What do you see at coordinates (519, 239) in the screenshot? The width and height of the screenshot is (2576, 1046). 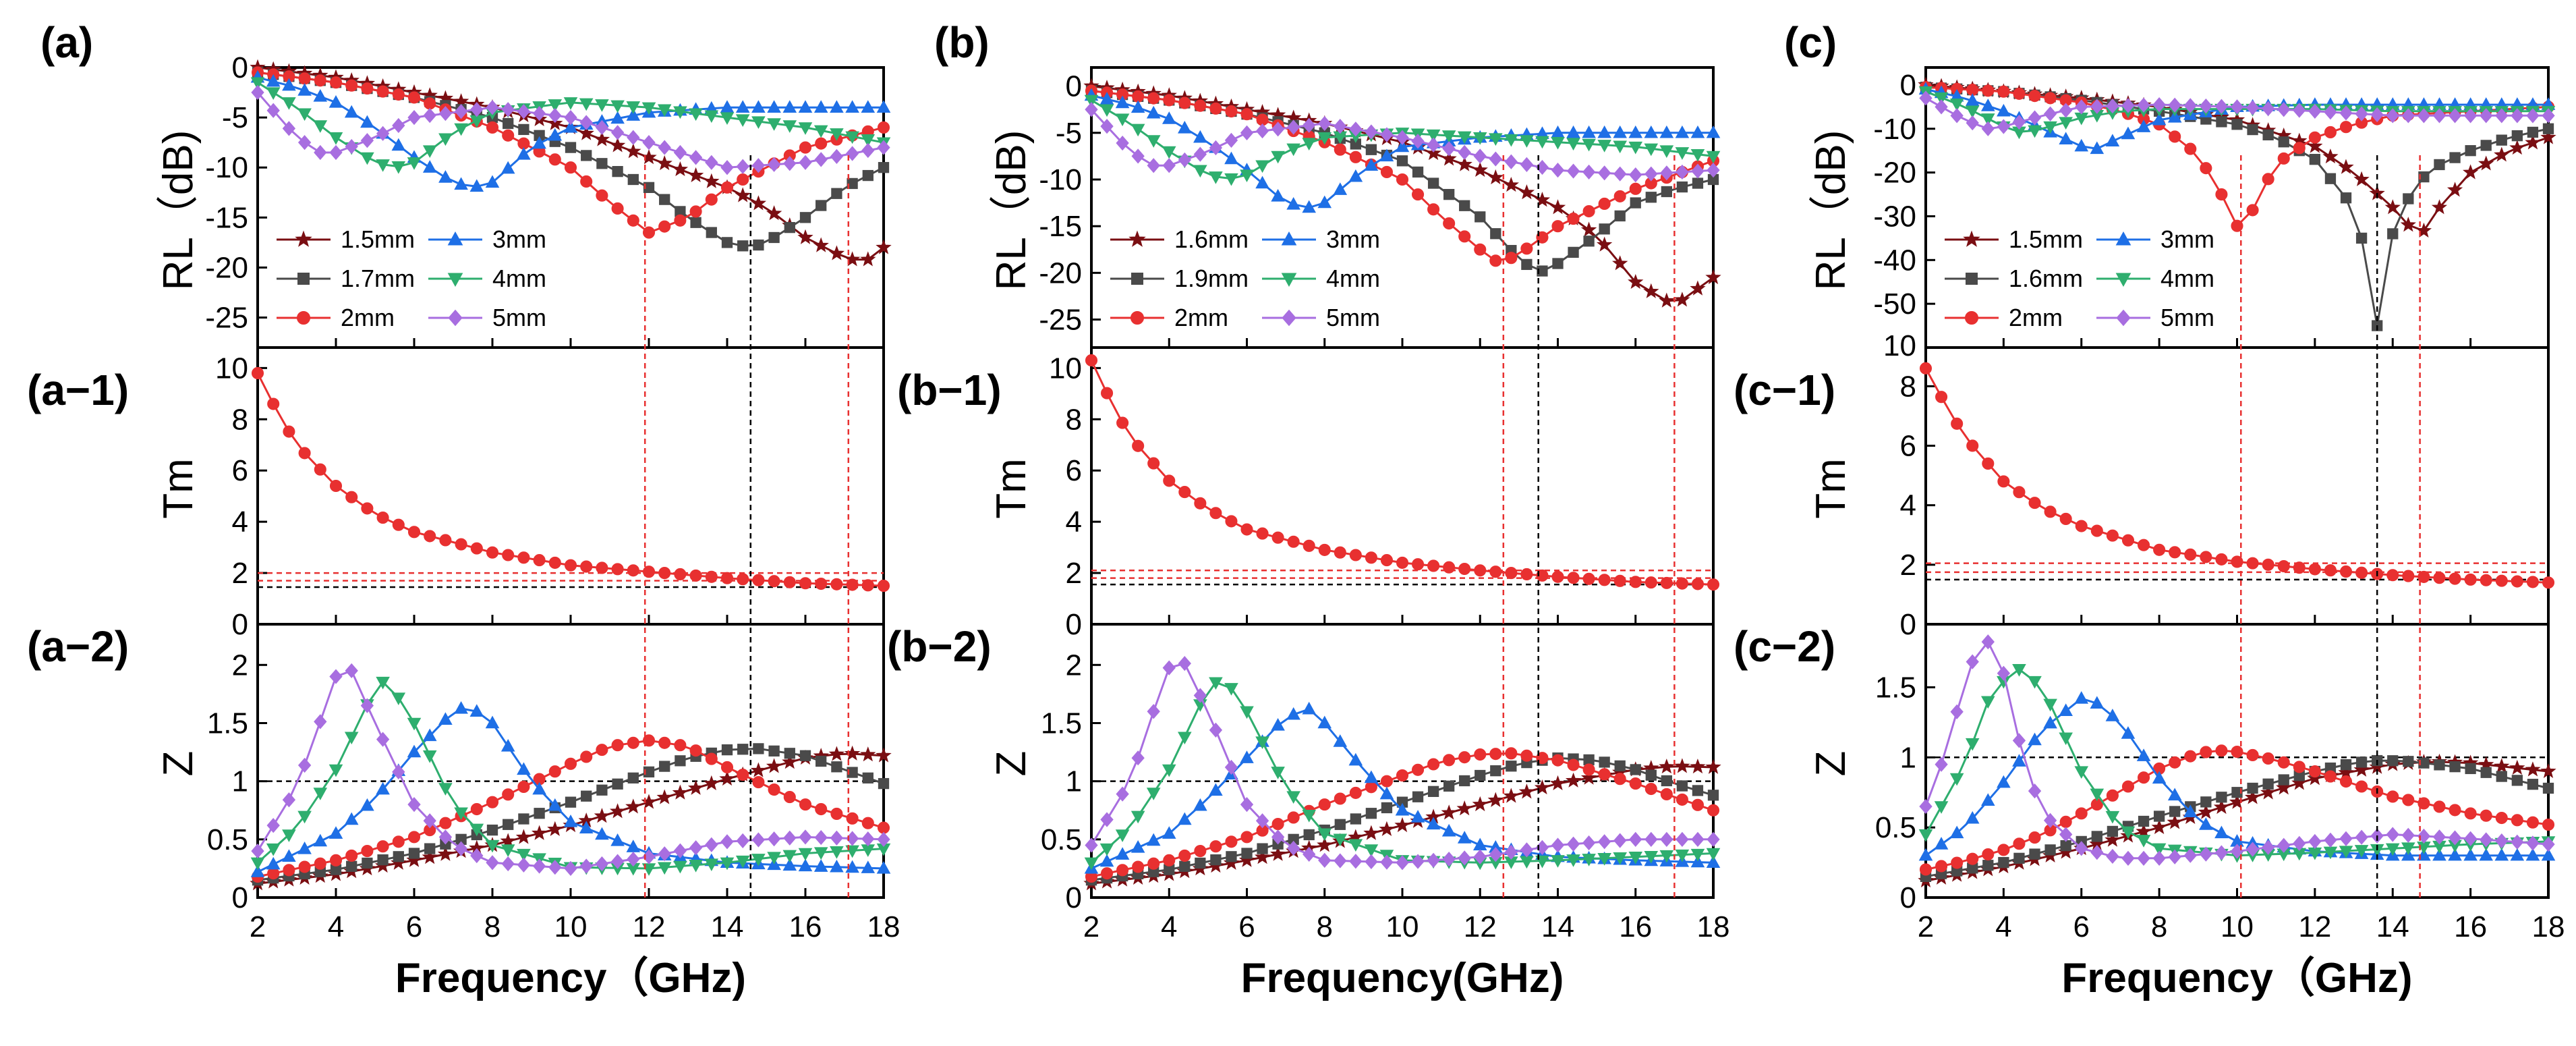 I see `legend-label-3mm: 3mm` at bounding box center [519, 239].